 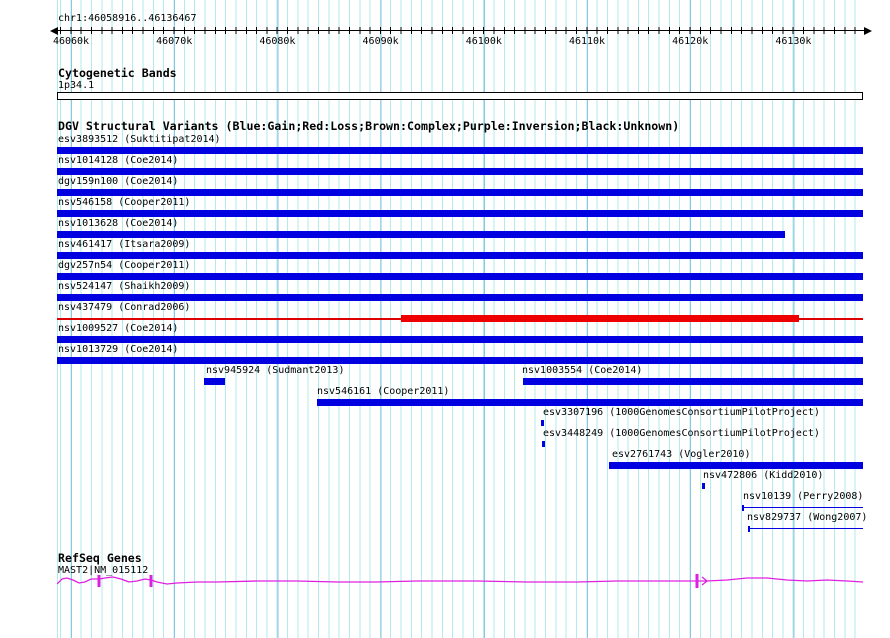 What do you see at coordinates (383, 391) in the screenshot?
I see `variant-label: nsv546161 (Cooper2011)` at bounding box center [383, 391].